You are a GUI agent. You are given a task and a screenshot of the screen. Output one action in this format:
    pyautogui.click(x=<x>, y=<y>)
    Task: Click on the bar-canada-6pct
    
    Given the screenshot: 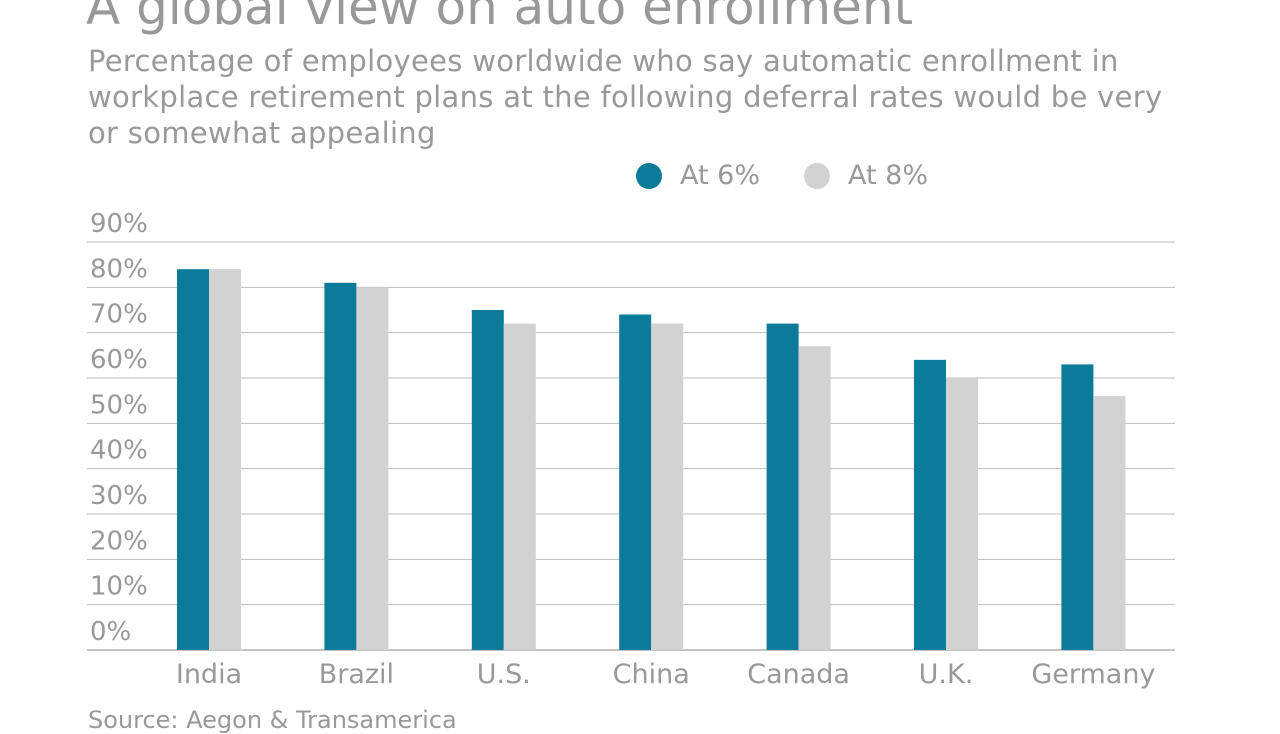 What is the action you would take?
    pyautogui.click(x=782, y=486)
    